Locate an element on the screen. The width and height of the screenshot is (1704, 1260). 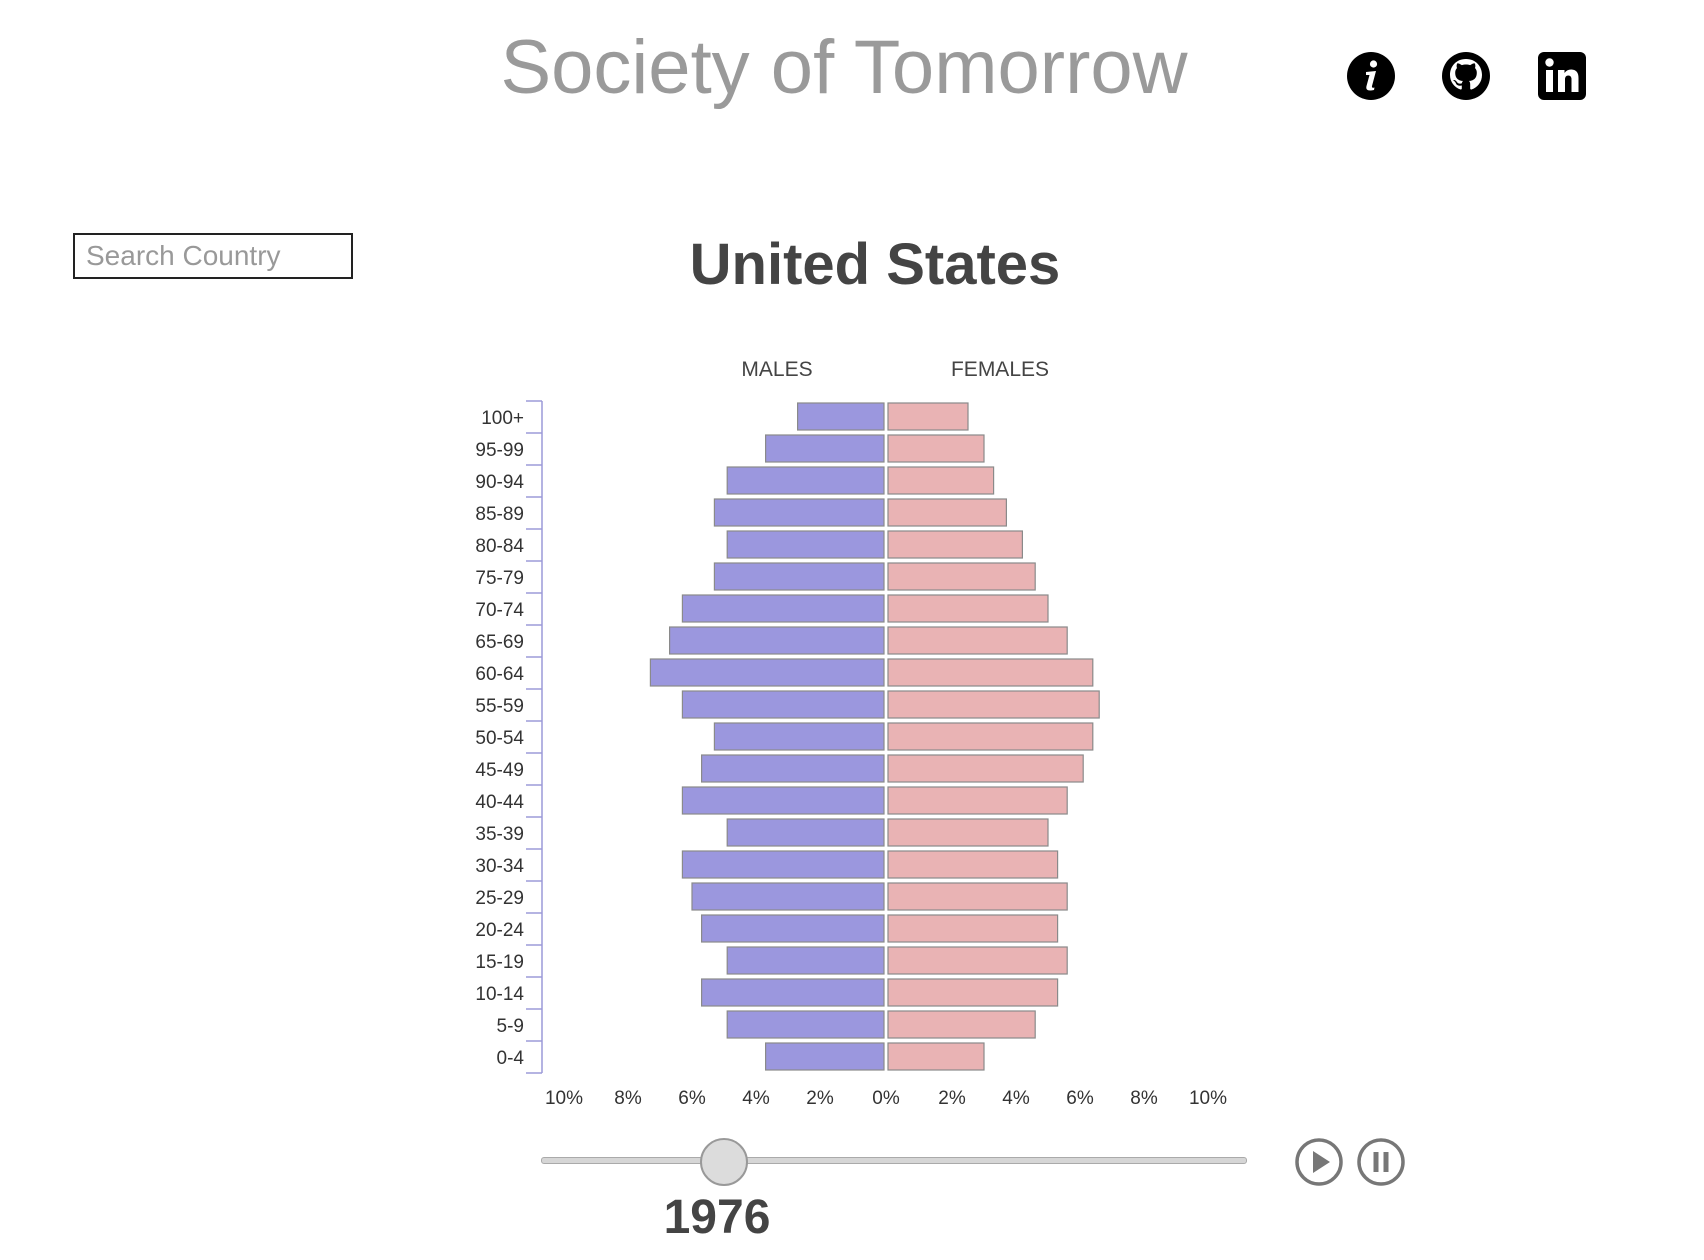
site-title-text: Society of Tomorrow is located at coordinates (844, 67).